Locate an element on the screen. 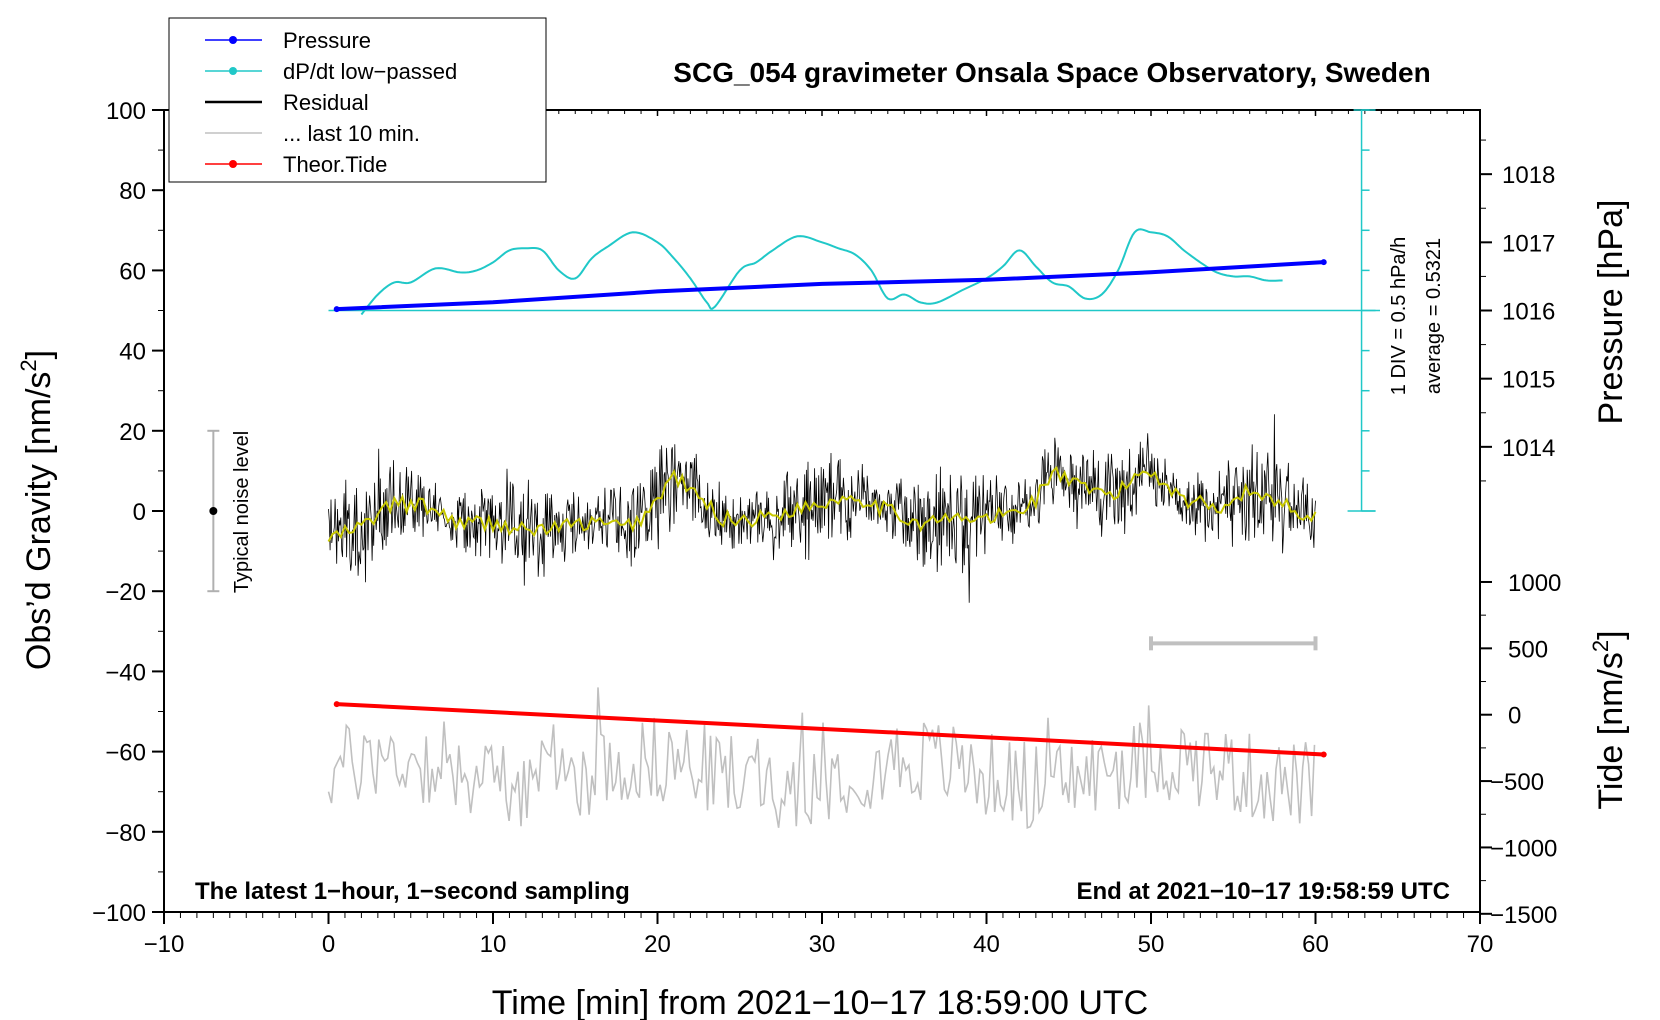  last10-trace is located at coordinates (821, 758).